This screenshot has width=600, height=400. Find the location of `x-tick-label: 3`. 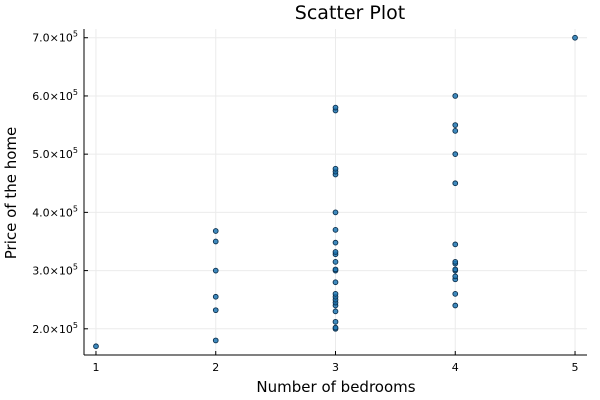

x-tick-label: 3 is located at coordinates (335, 367).